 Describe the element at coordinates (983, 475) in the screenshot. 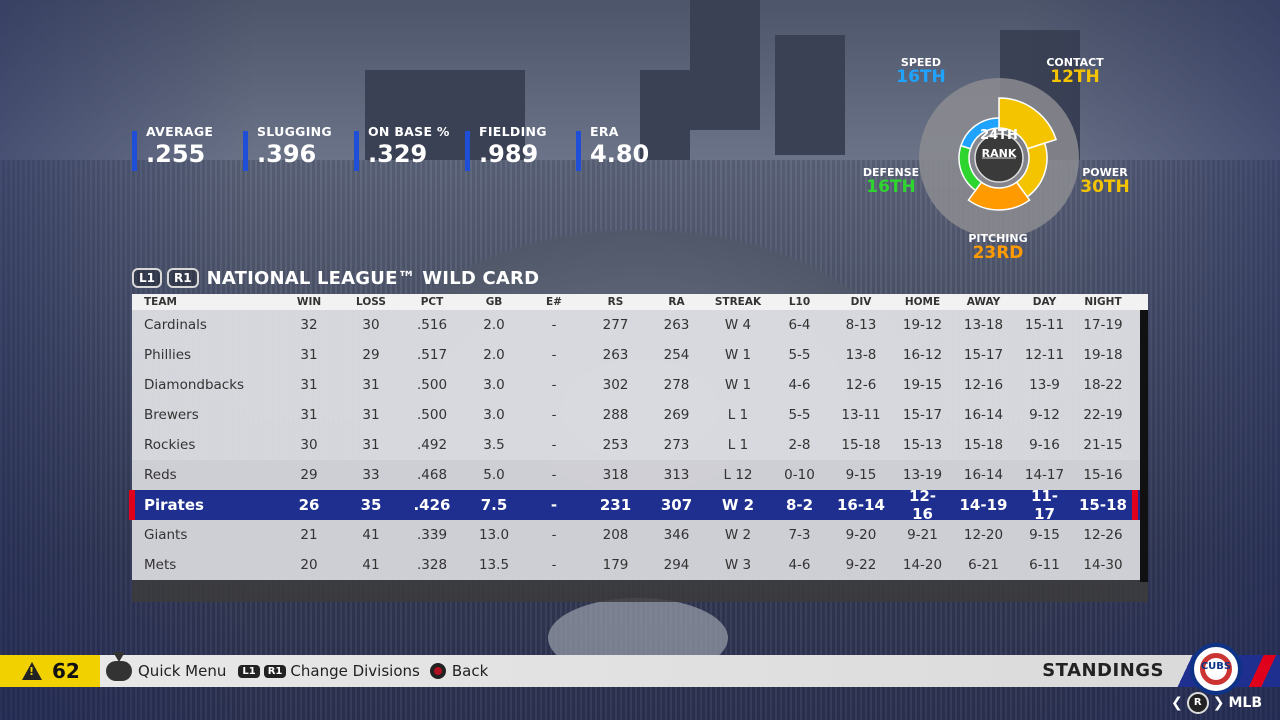

I see `table-cell: 16-14` at that location.